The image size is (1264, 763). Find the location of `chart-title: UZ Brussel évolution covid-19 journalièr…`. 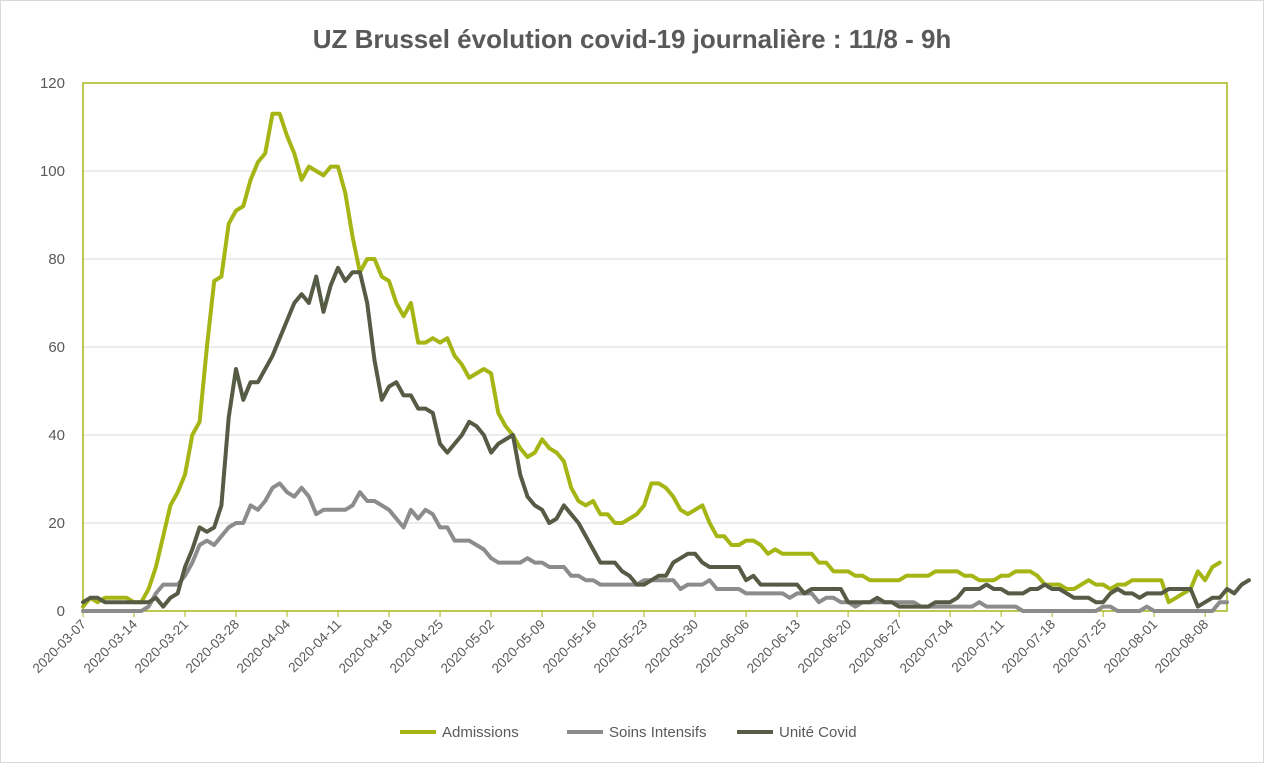

chart-title: UZ Brussel évolution covid-19 journalièr… is located at coordinates (632, 39).